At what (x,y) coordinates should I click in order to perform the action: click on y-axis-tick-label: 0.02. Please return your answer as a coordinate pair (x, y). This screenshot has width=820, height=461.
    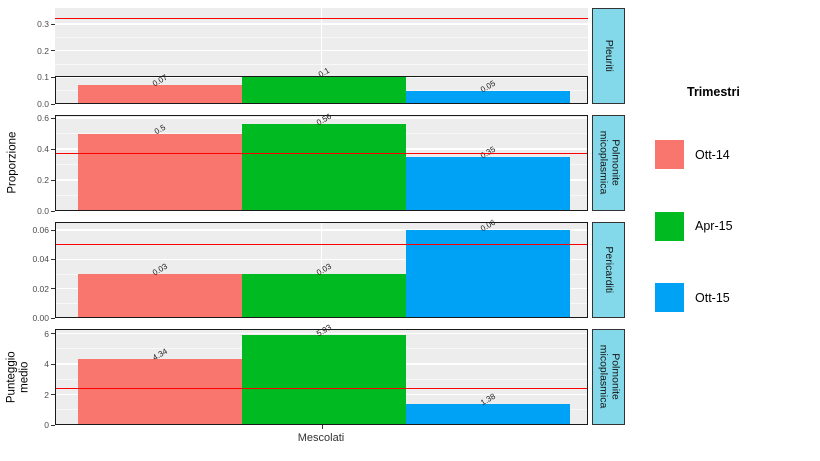
    Looking at the image, I should click on (40, 288).